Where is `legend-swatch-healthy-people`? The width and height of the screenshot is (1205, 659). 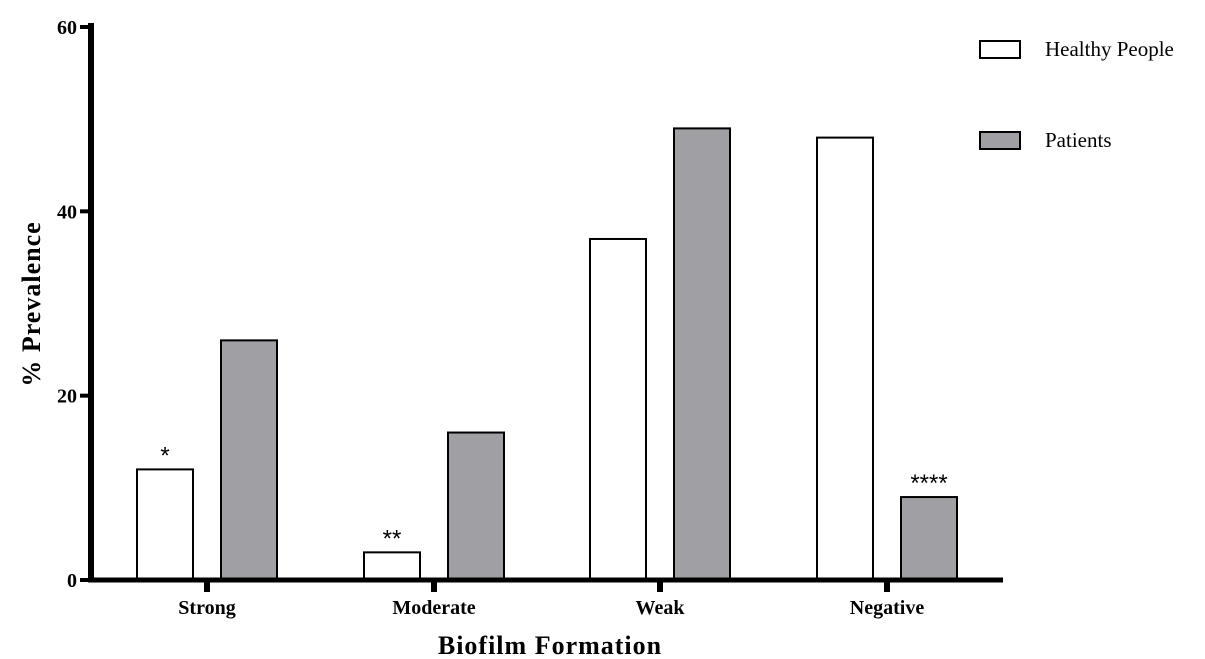
legend-swatch-healthy-people is located at coordinates (1000, 49).